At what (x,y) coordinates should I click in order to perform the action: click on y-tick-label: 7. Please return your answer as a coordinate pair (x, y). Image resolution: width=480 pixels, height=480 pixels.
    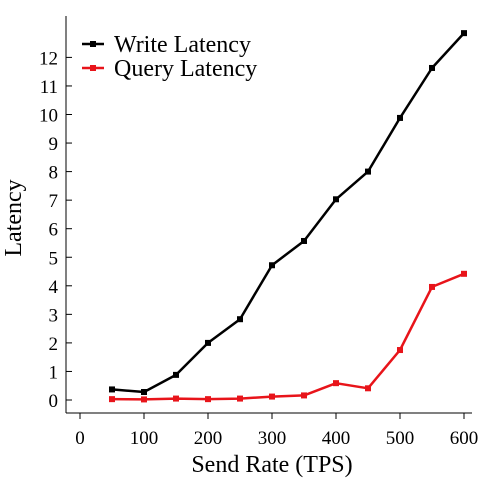
    Looking at the image, I should click on (54, 201).